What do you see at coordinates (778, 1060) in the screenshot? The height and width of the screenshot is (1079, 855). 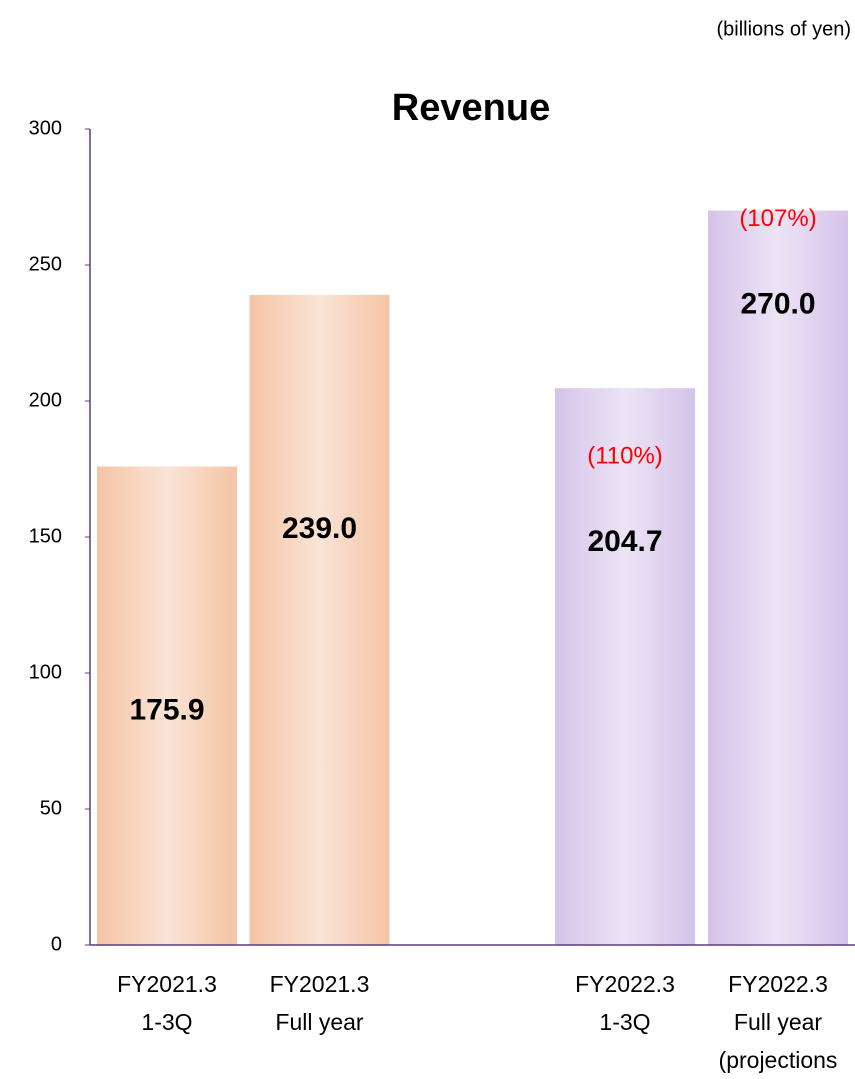 I see `x-tick-label: (projections` at bounding box center [778, 1060].